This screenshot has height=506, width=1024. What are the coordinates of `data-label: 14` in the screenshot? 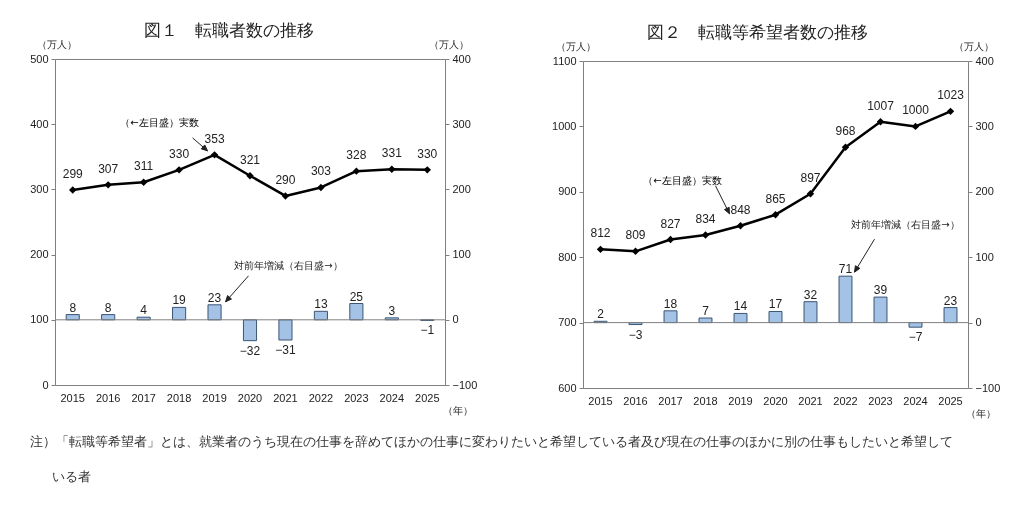 It's located at (740, 306).